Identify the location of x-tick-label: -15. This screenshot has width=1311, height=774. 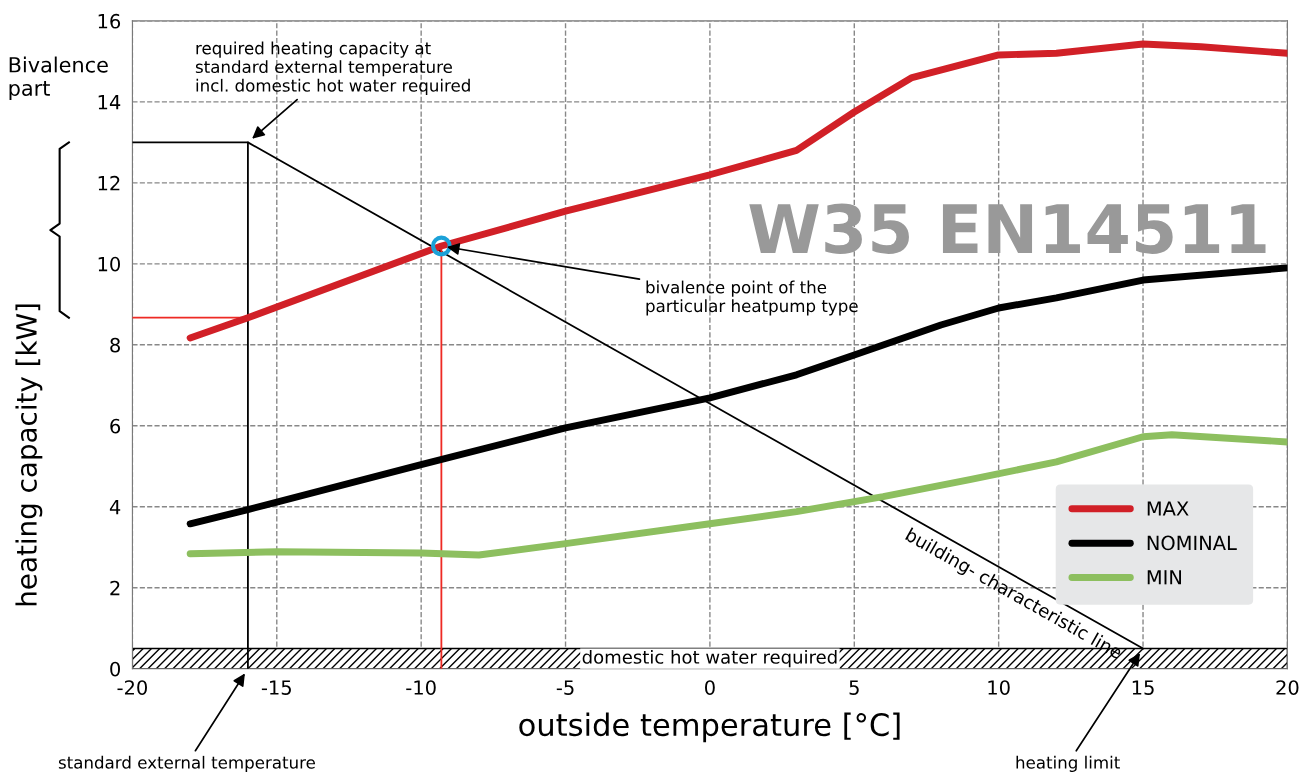
(276, 687).